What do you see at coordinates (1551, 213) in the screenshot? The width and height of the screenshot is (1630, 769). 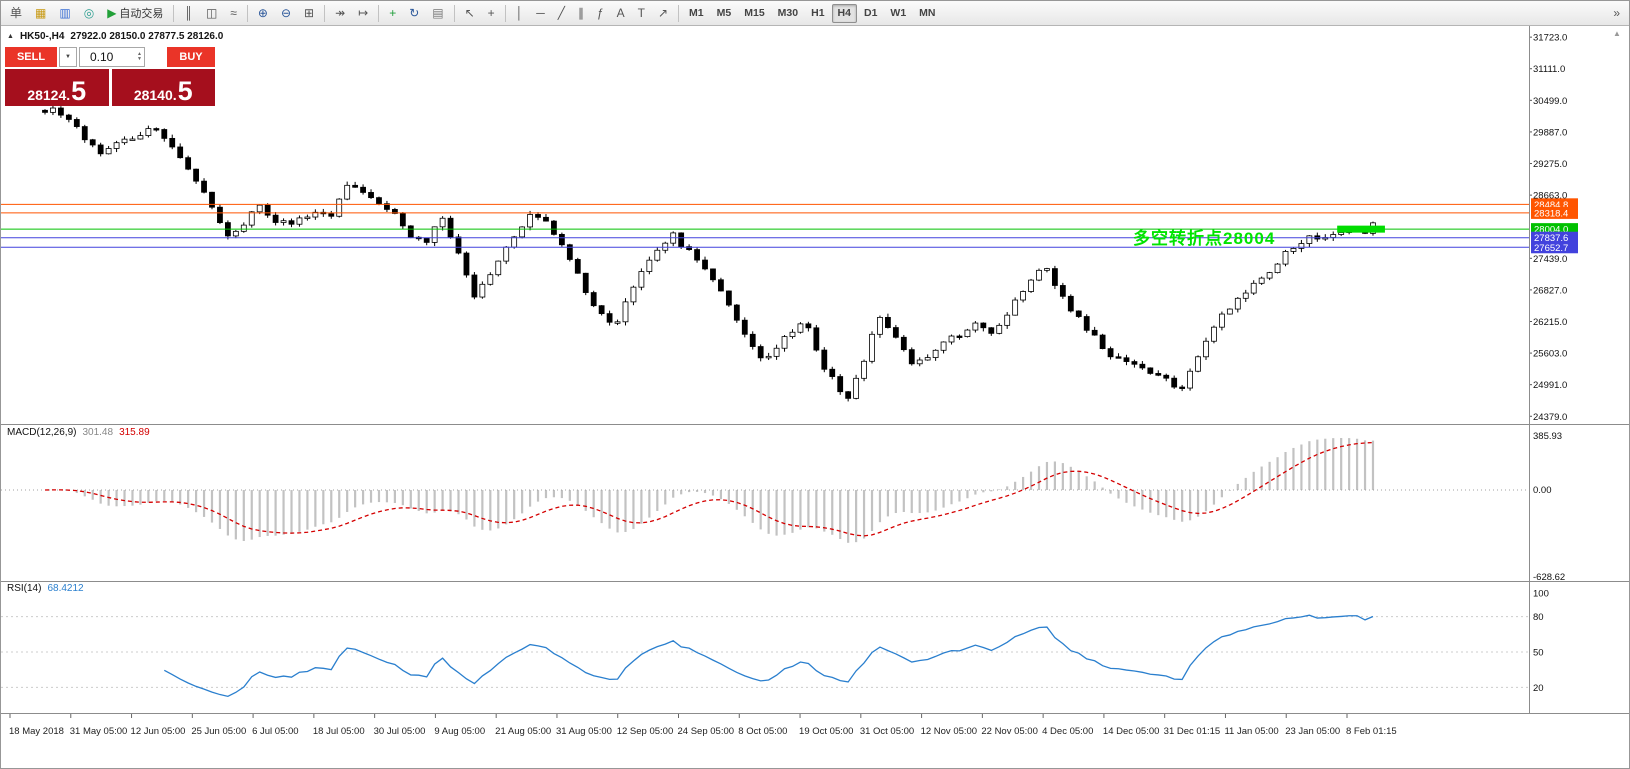 I see `svg-text: 28318.4` at bounding box center [1551, 213].